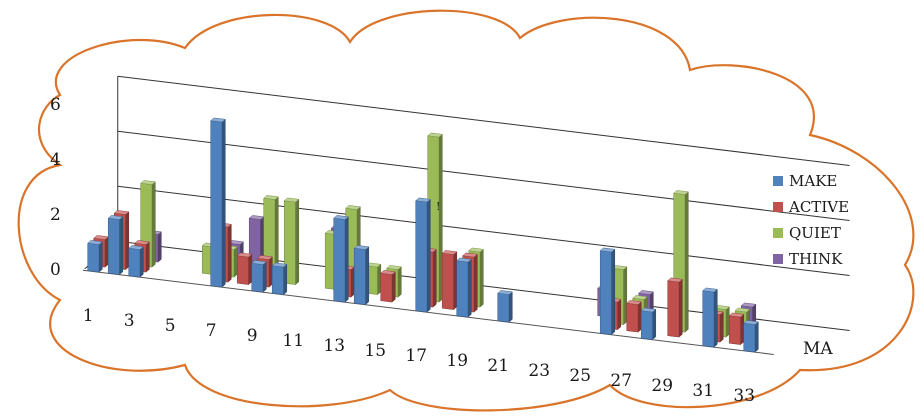  I want to click on x-tick-label: 3, so click(129, 321).